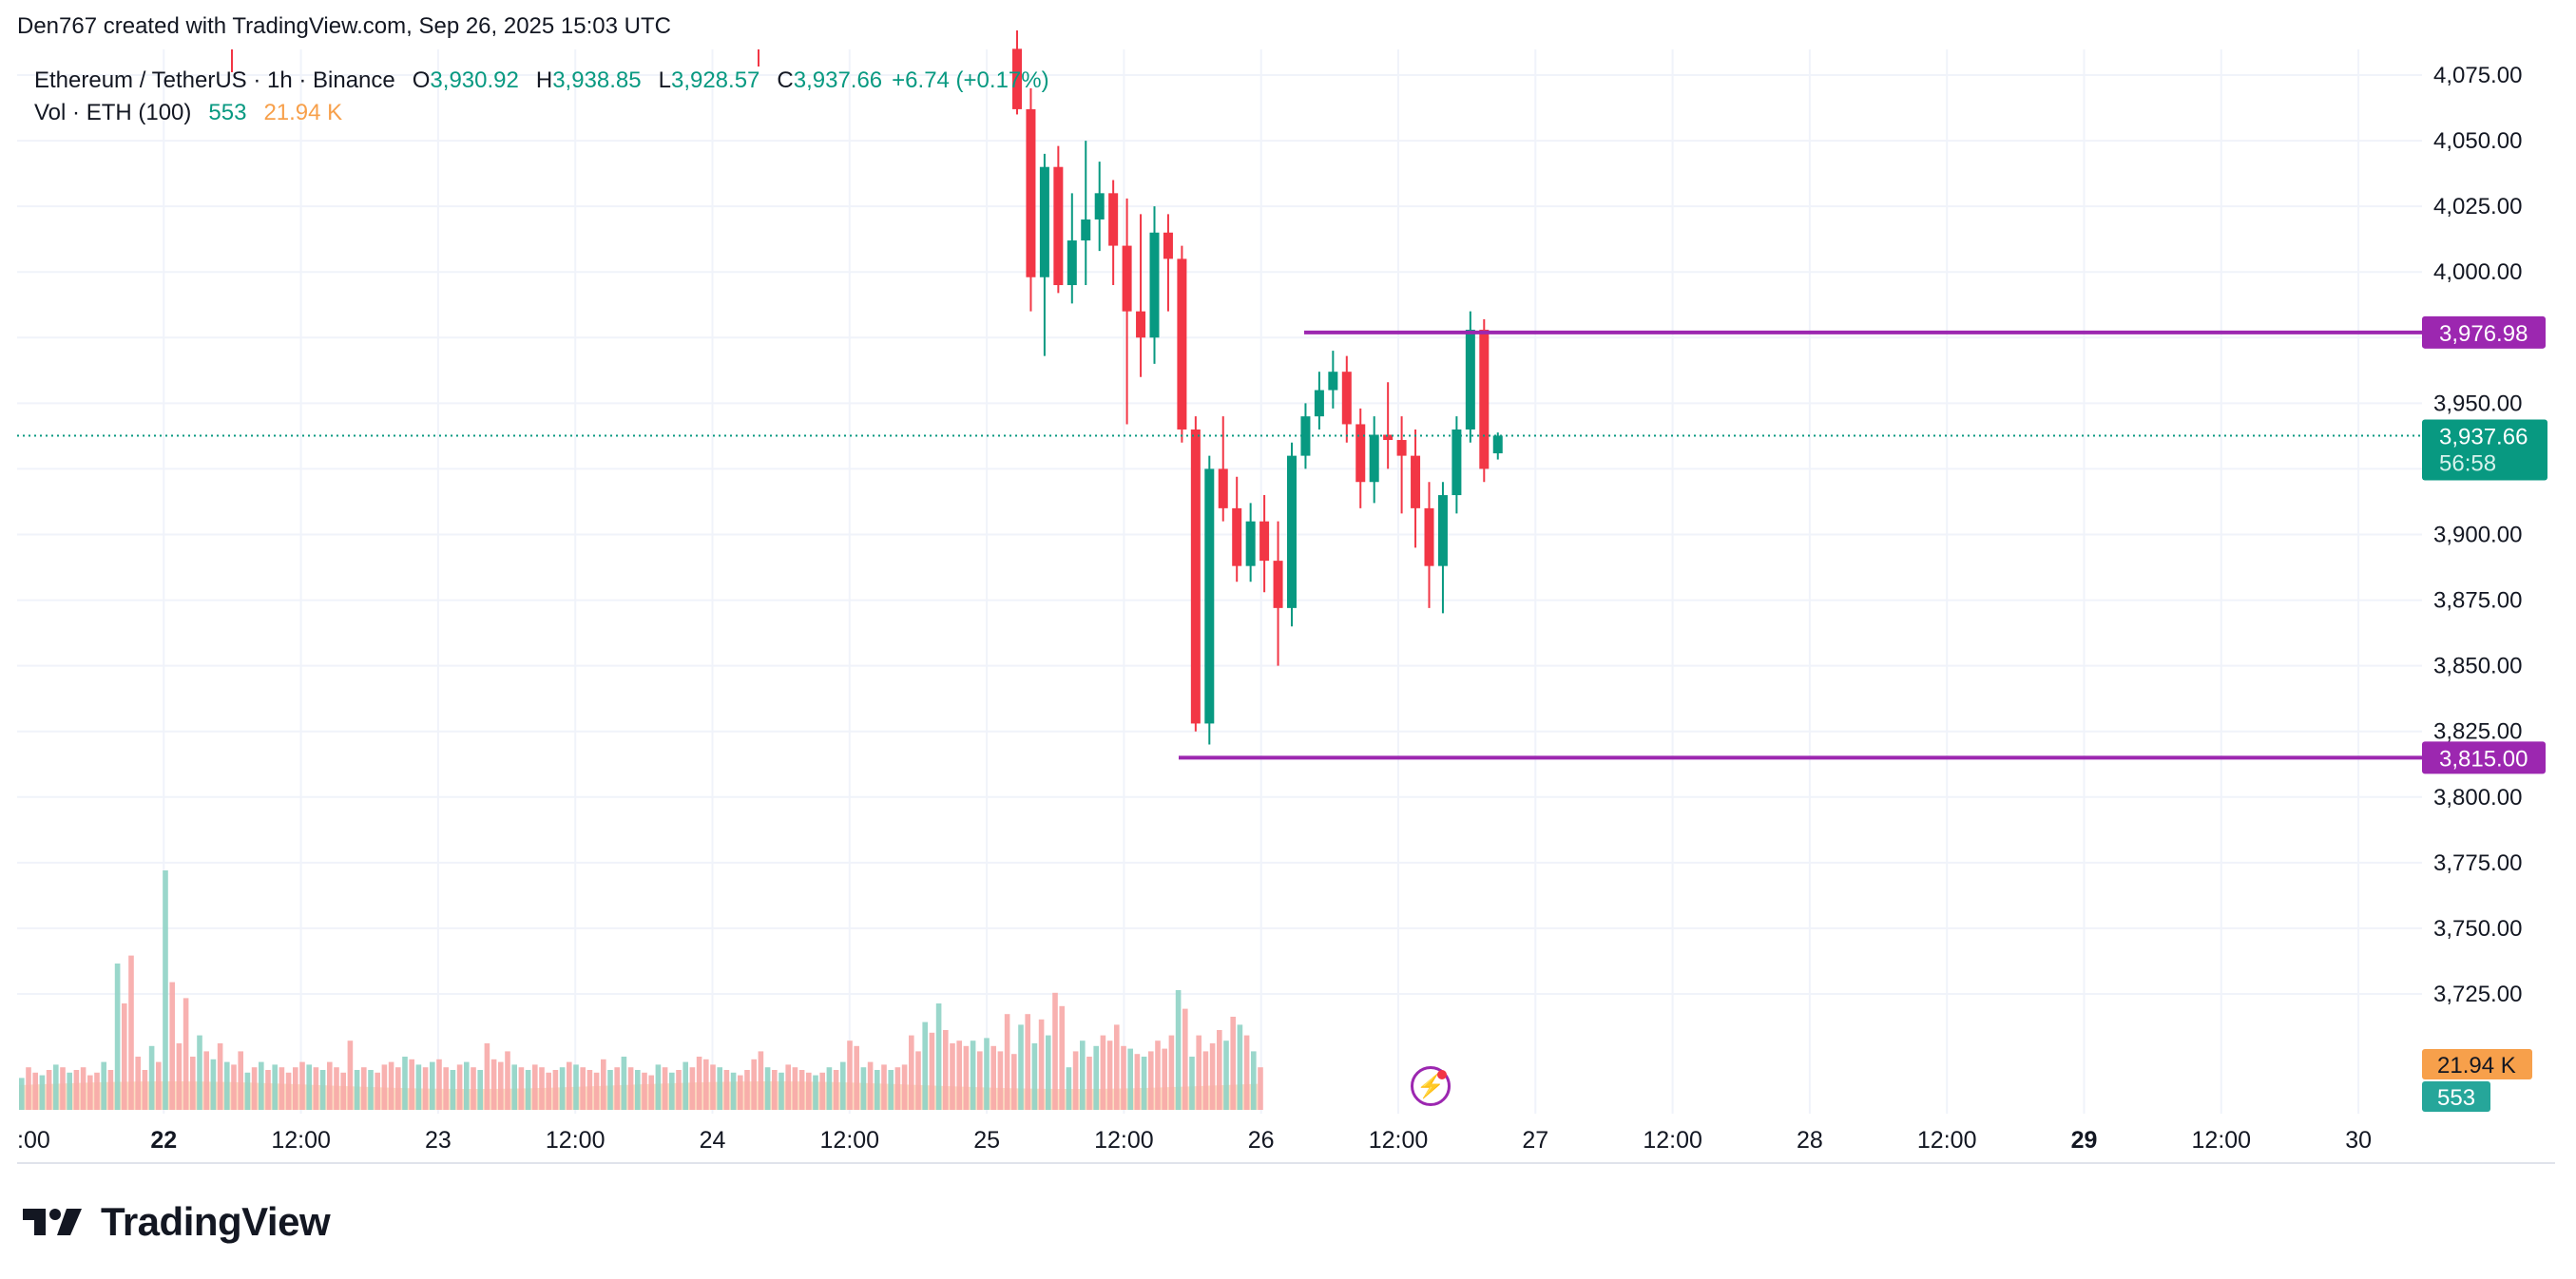 The image size is (2576, 1279). What do you see at coordinates (163, 1140) in the screenshot?
I see `time-tick-label: 22` at bounding box center [163, 1140].